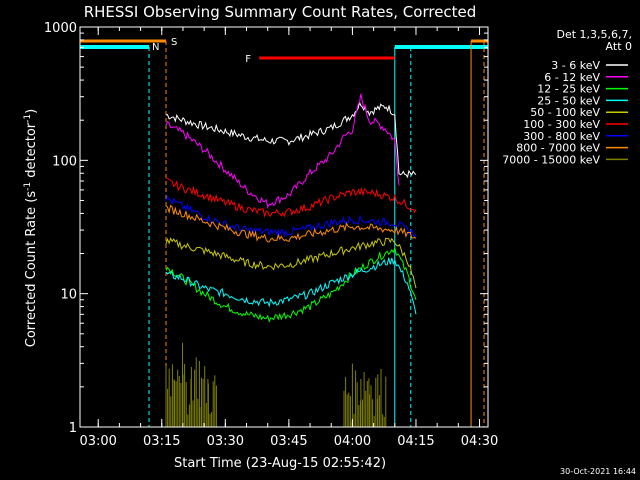 The image size is (640, 480). Describe the element at coordinates (415, 441) in the screenshot. I see `x-tick-label: 04:15` at that location.